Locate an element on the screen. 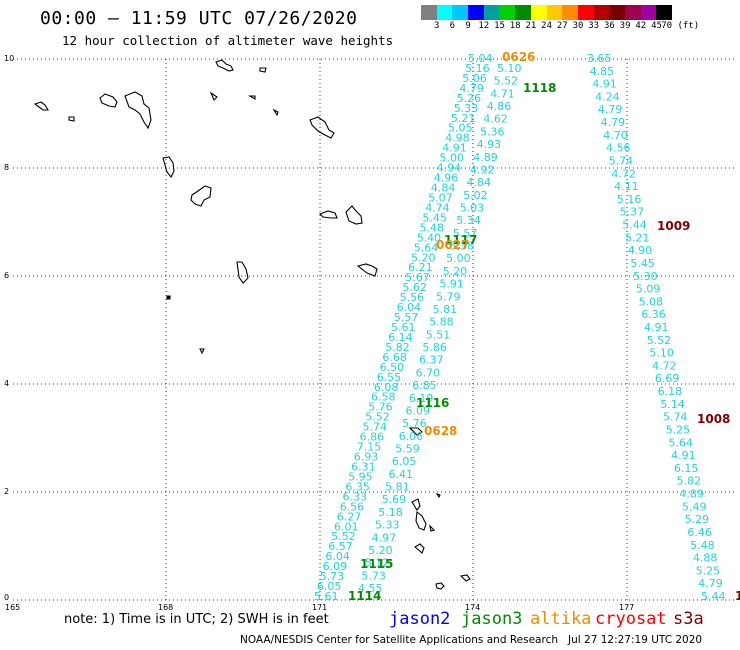 This screenshot has height=650, width=740. color-scale-label: 27 is located at coordinates (562, 26).